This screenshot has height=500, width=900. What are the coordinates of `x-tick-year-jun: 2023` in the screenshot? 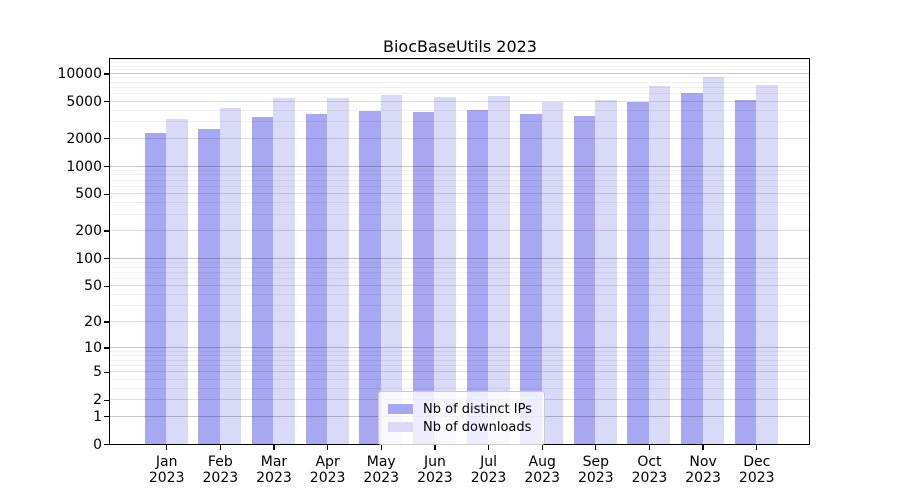 It's located at (435, 478).